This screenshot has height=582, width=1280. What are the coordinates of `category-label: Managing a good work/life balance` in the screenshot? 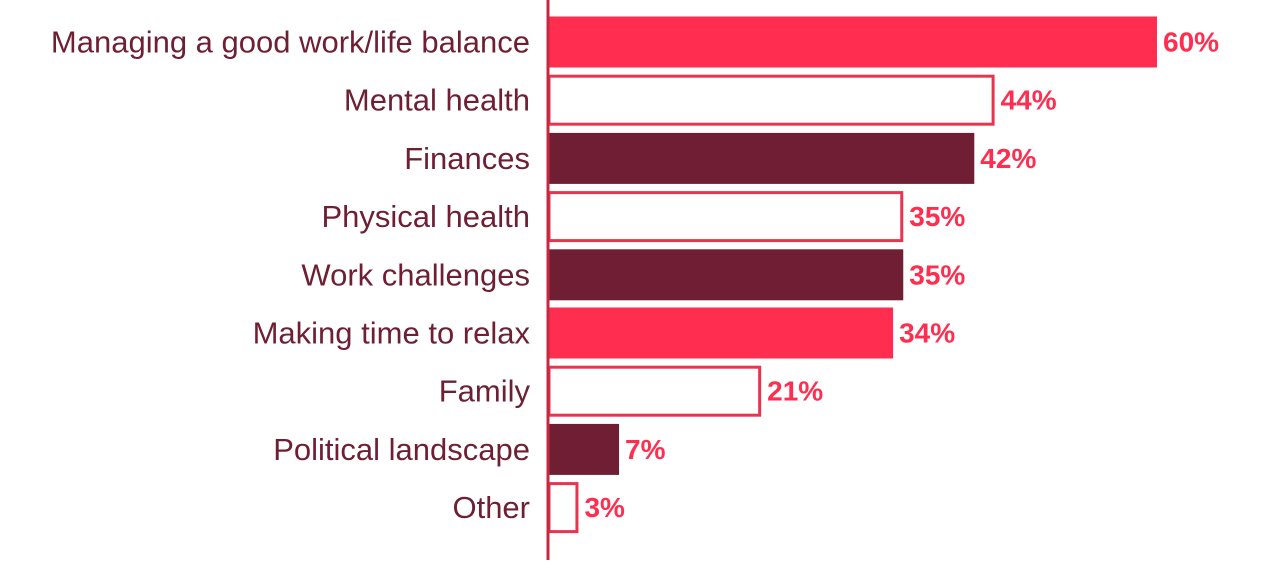 It's located at (290, 42).